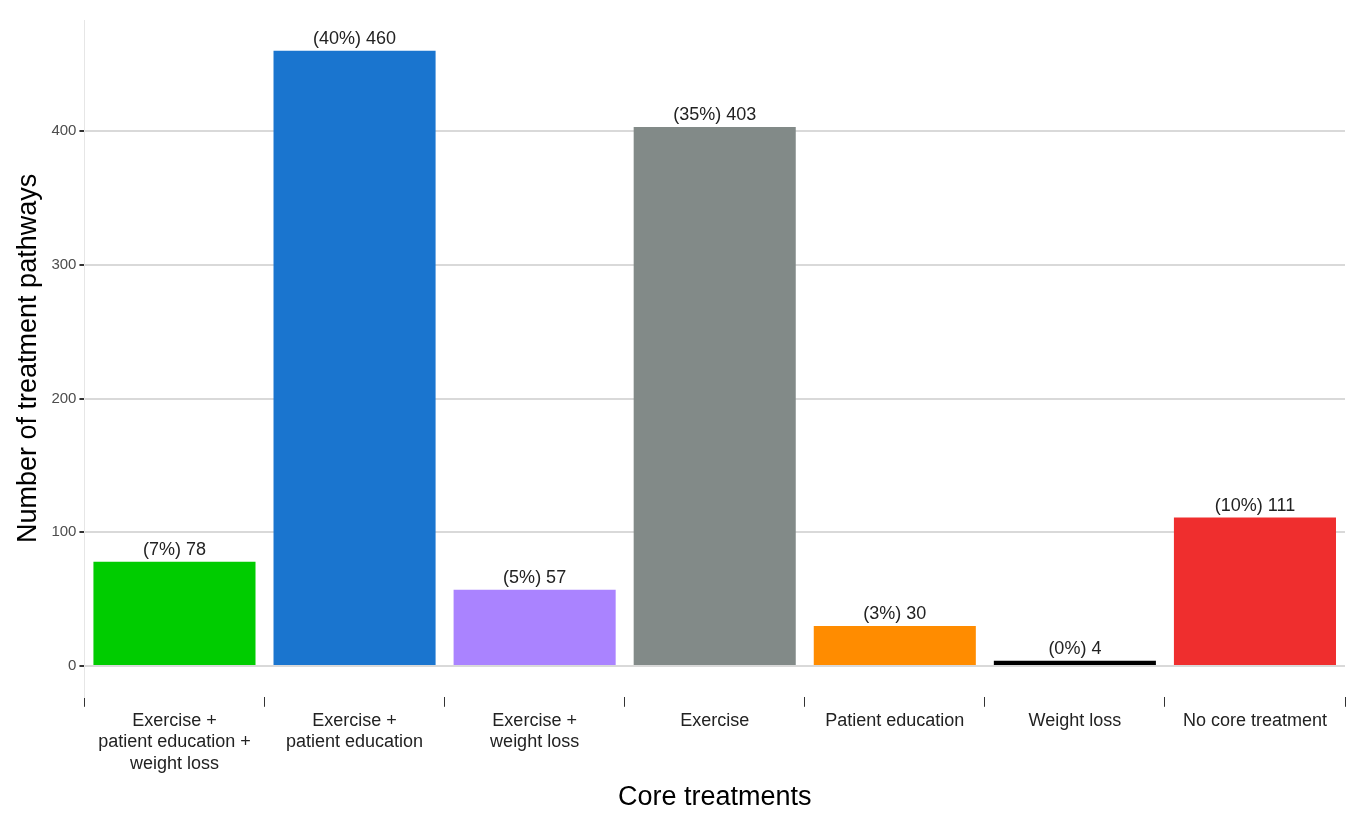 The height and width of the screenshot is (823, 1363). I want to click on y-tick-label: 400, so click(64, 130).